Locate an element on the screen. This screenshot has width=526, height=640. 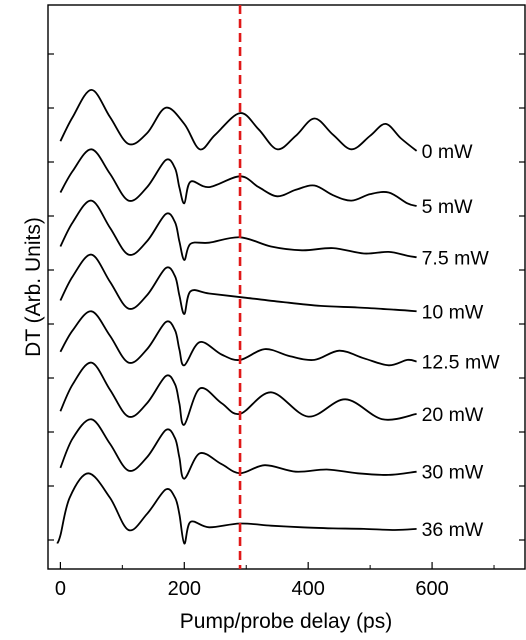
x-tick-label-200: 200 is located at coordinates (184, 589).